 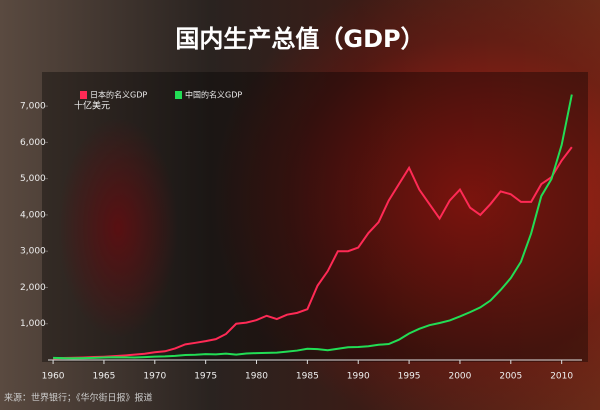 What do you see at coordinates (92, 106) in the screenshot?
I see `y-axis-label: 十亿美元` at bounding box center [92, 106].